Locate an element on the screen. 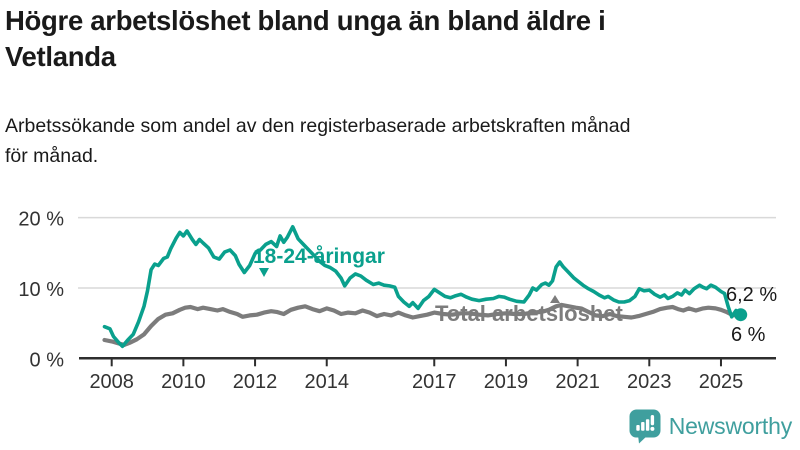  x-tick-label: 2025 is located at coordinates (721, 382).